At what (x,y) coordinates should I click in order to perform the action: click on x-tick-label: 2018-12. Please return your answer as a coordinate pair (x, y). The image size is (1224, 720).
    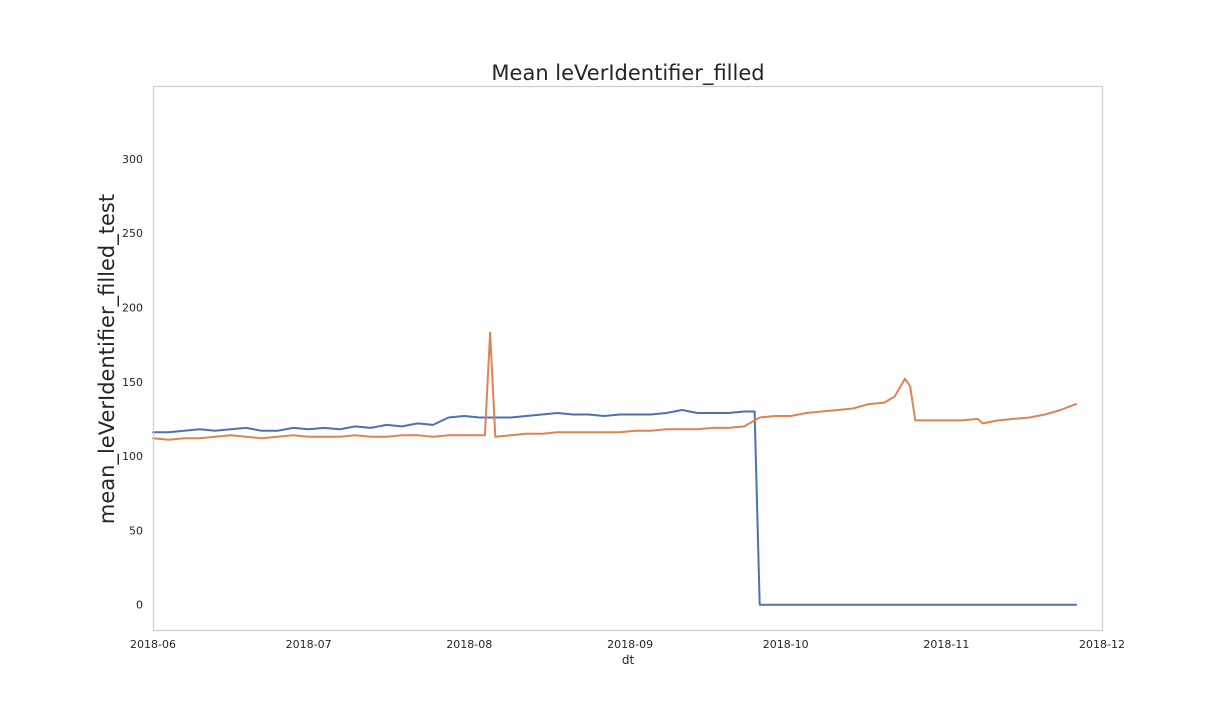
    Looking at the image, I should click on (1102, 644).